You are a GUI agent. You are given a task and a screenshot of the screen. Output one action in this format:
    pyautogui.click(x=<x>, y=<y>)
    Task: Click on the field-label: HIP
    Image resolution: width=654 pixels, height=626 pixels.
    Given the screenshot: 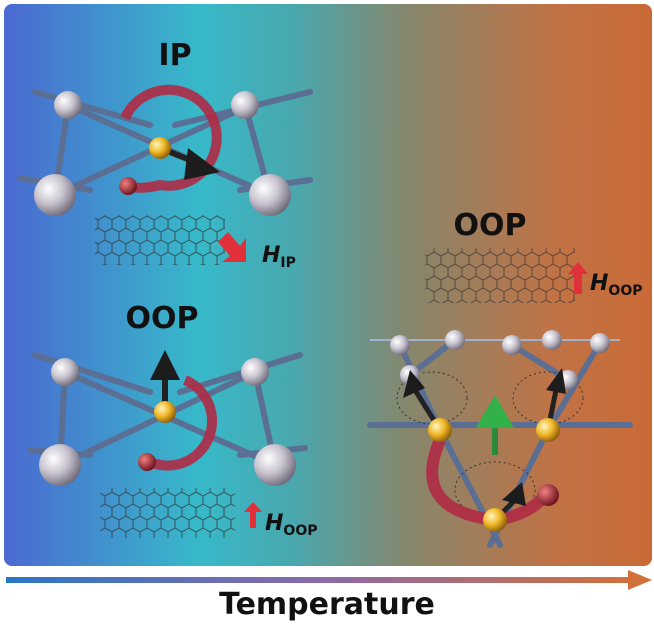 What is the action you would take?
    pyautogui.click(x=279, y=257)
    